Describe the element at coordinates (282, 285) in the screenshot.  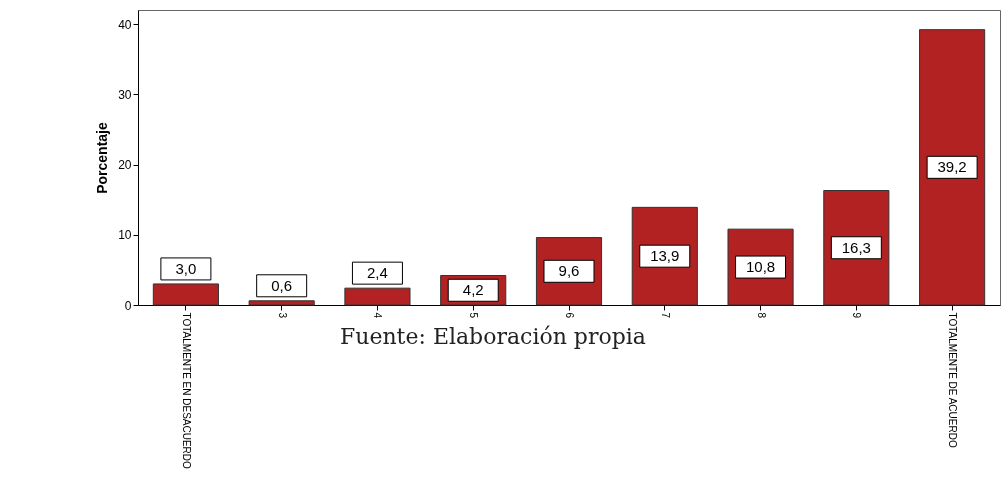
I see `data-label: 0,6` at that location.